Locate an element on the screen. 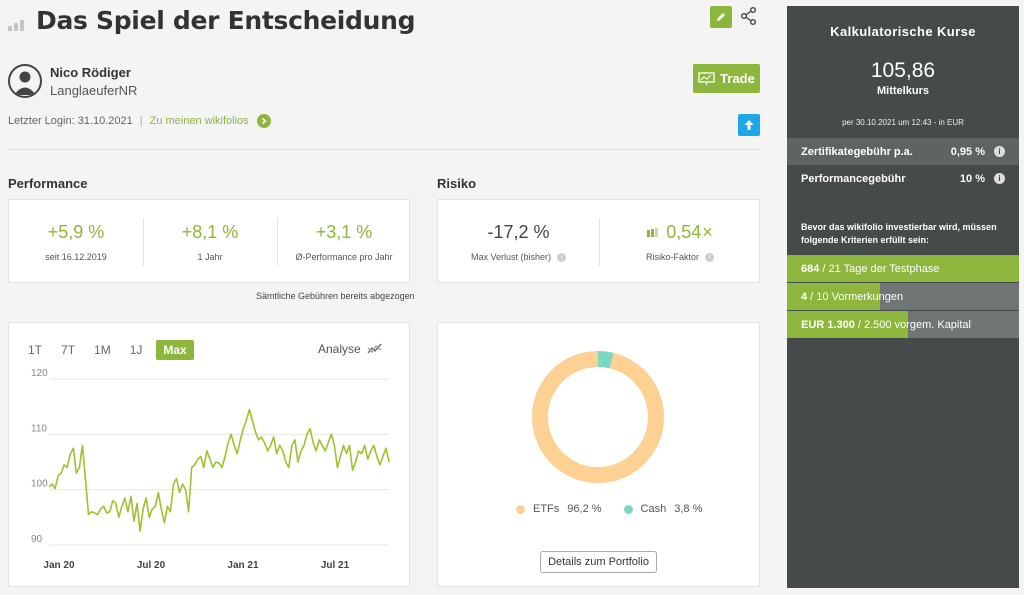 The width and height of the screenshot is (1024, 595). mid-price-label: Mittelkurs is located at coordinates (903, 91).